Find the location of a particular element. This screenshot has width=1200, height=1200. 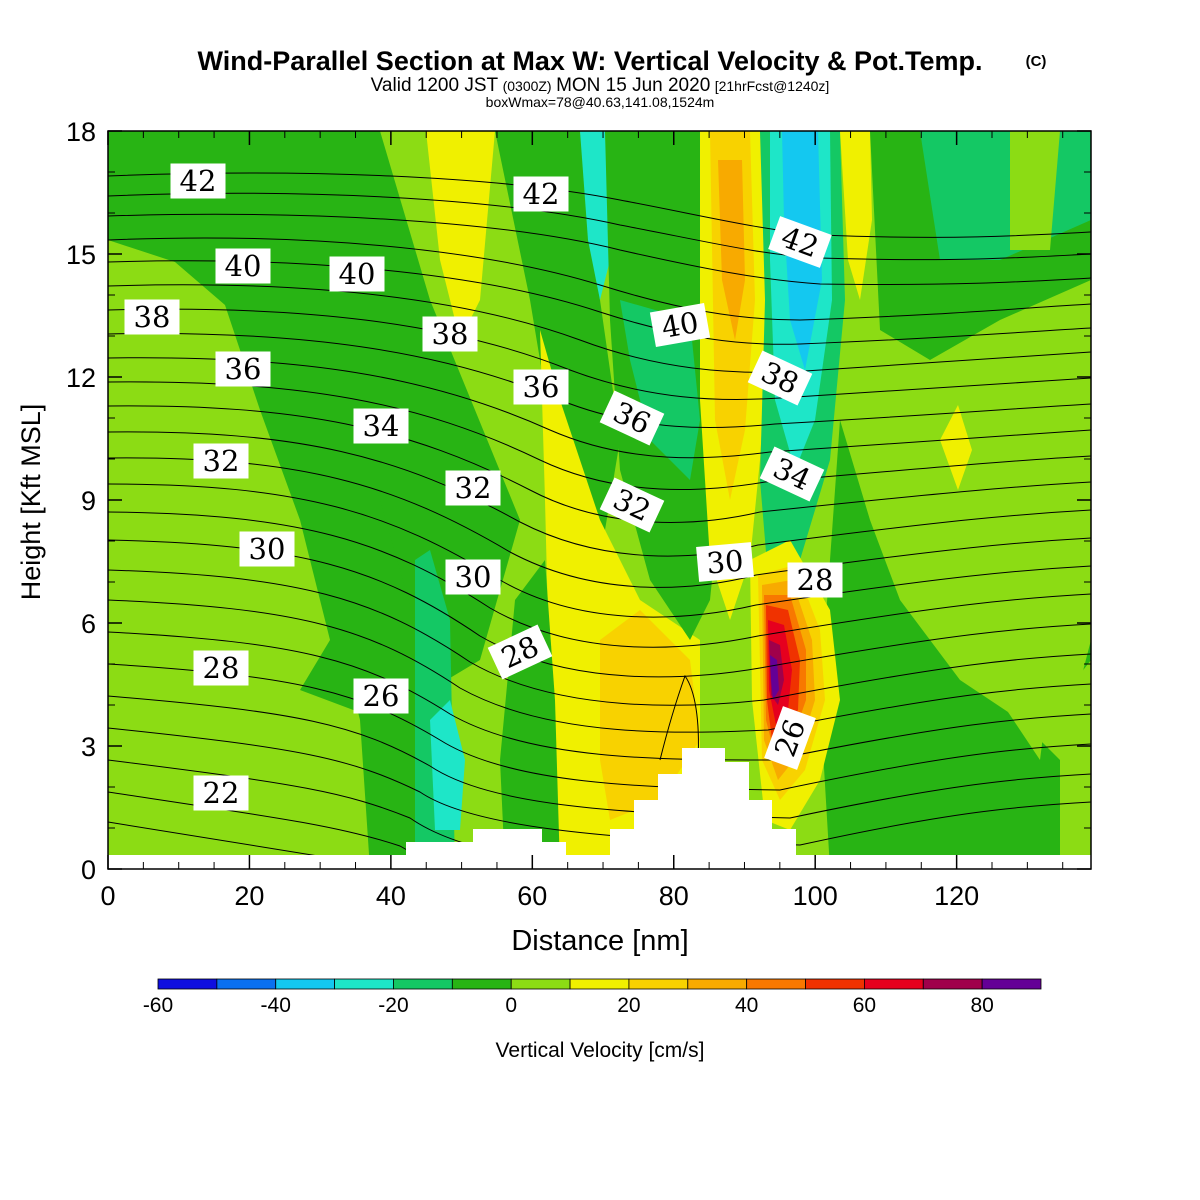

contour-label-text: 28 is located at coordinates (815, 580).